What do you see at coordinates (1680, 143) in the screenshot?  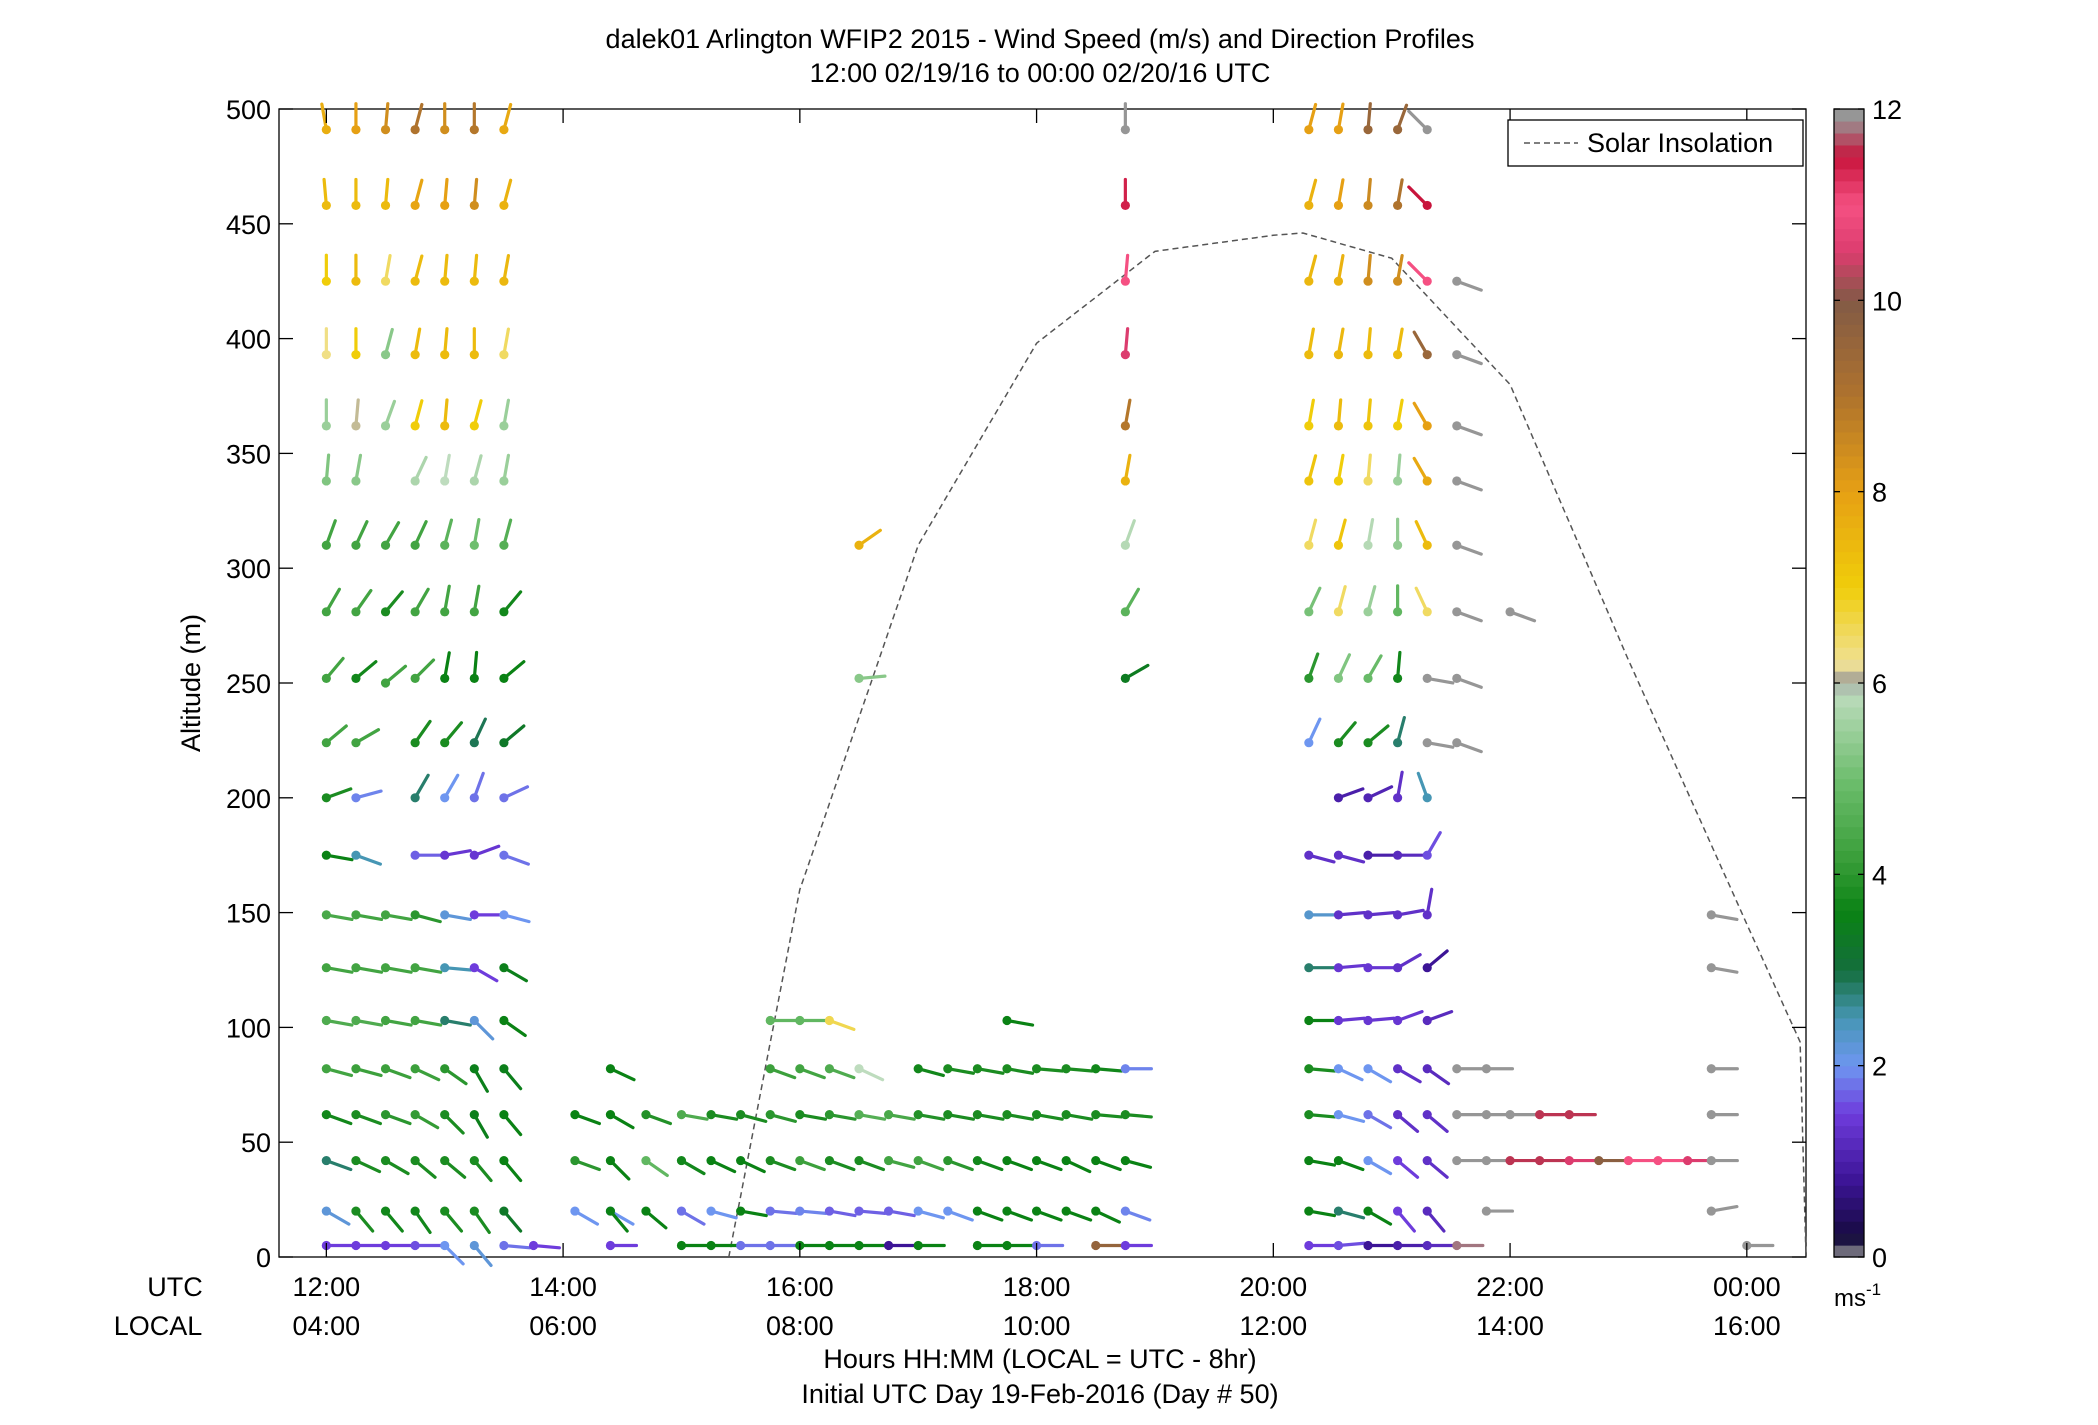 I see `legend-entry-solar: Solar Insolation` at bounding box center [1680, 143].